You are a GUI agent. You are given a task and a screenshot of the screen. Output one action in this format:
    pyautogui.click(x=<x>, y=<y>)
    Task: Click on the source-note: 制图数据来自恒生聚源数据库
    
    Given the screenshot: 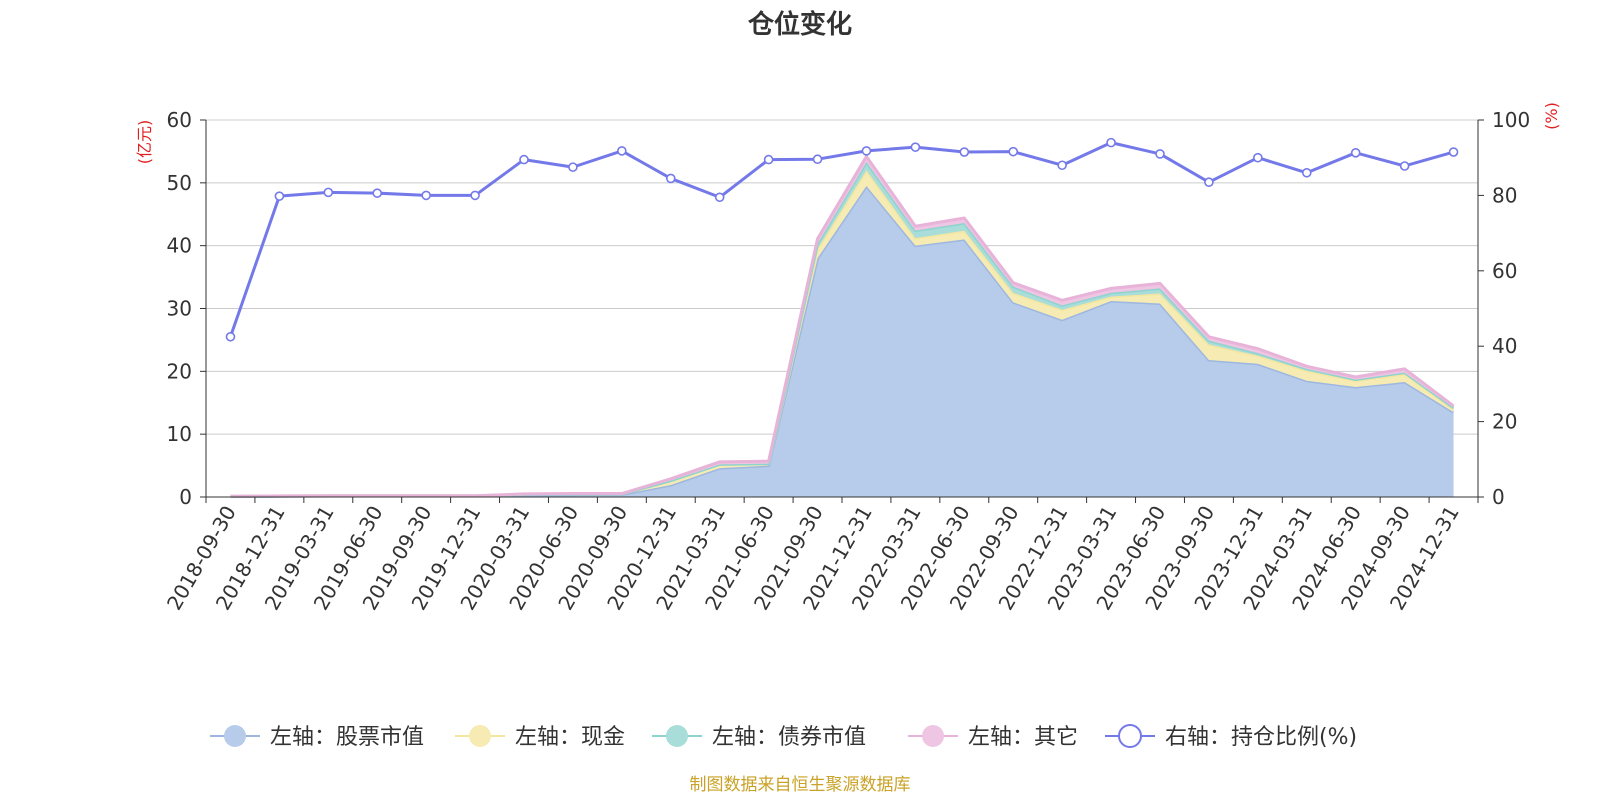 What is the action you would take?
    pyautogui.click(x=800, y=785)
    